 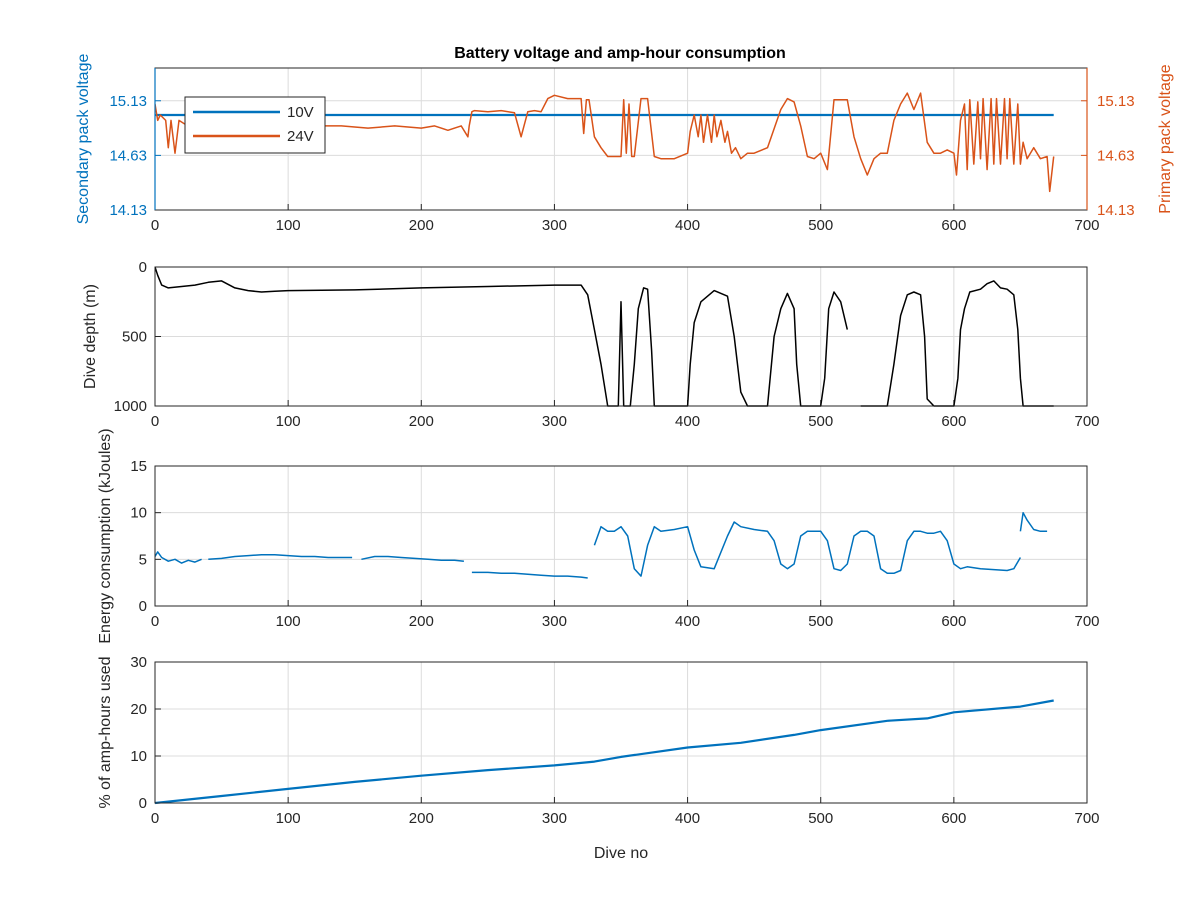 I want to click on y-tick-label: 15.13, so click(x=128, y=101).